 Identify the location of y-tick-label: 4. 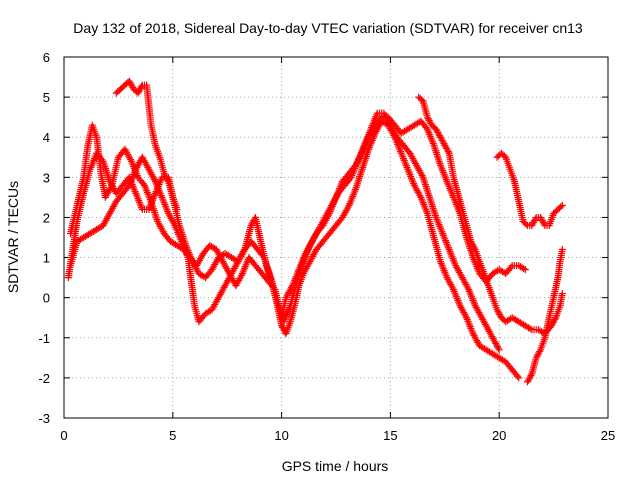
(46, 137).